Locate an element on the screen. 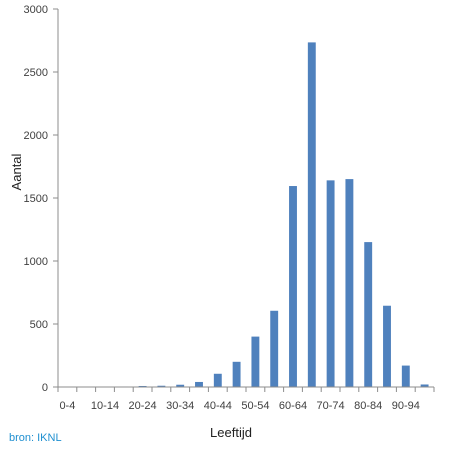 Image resolution: width=450 pixels, height=451 pixels. y-tick-label: 2000 is located at coordinates (36, 136).